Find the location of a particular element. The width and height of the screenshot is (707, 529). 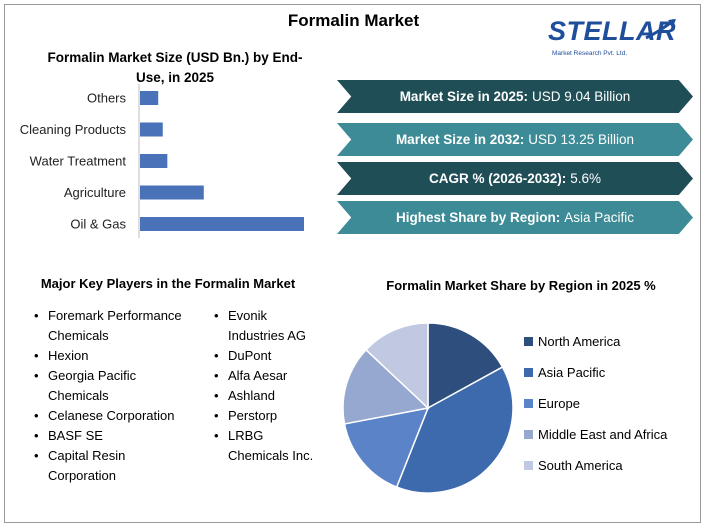

pie-chart is located at coordinates (428, 408).